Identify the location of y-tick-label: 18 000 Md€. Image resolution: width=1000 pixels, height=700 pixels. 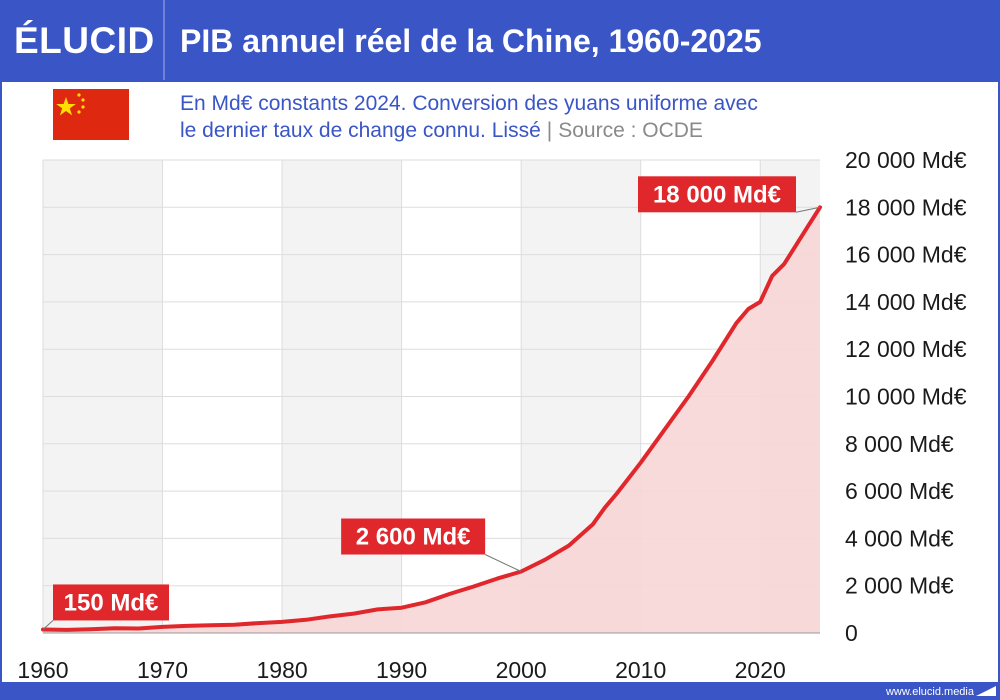
(906, 207).